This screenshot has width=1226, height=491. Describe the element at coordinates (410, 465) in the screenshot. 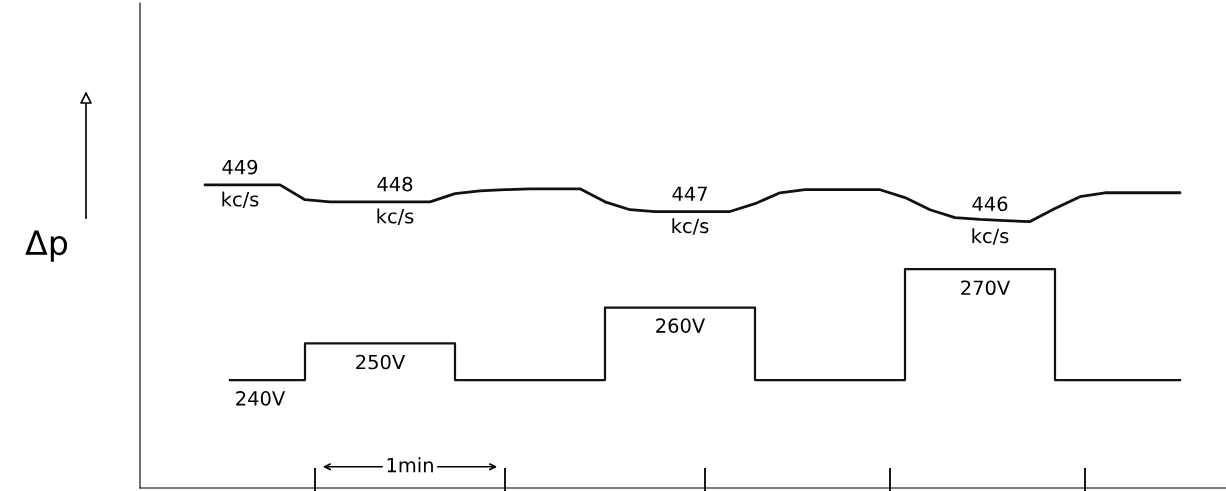

I see `annotation: 1min` at that location.